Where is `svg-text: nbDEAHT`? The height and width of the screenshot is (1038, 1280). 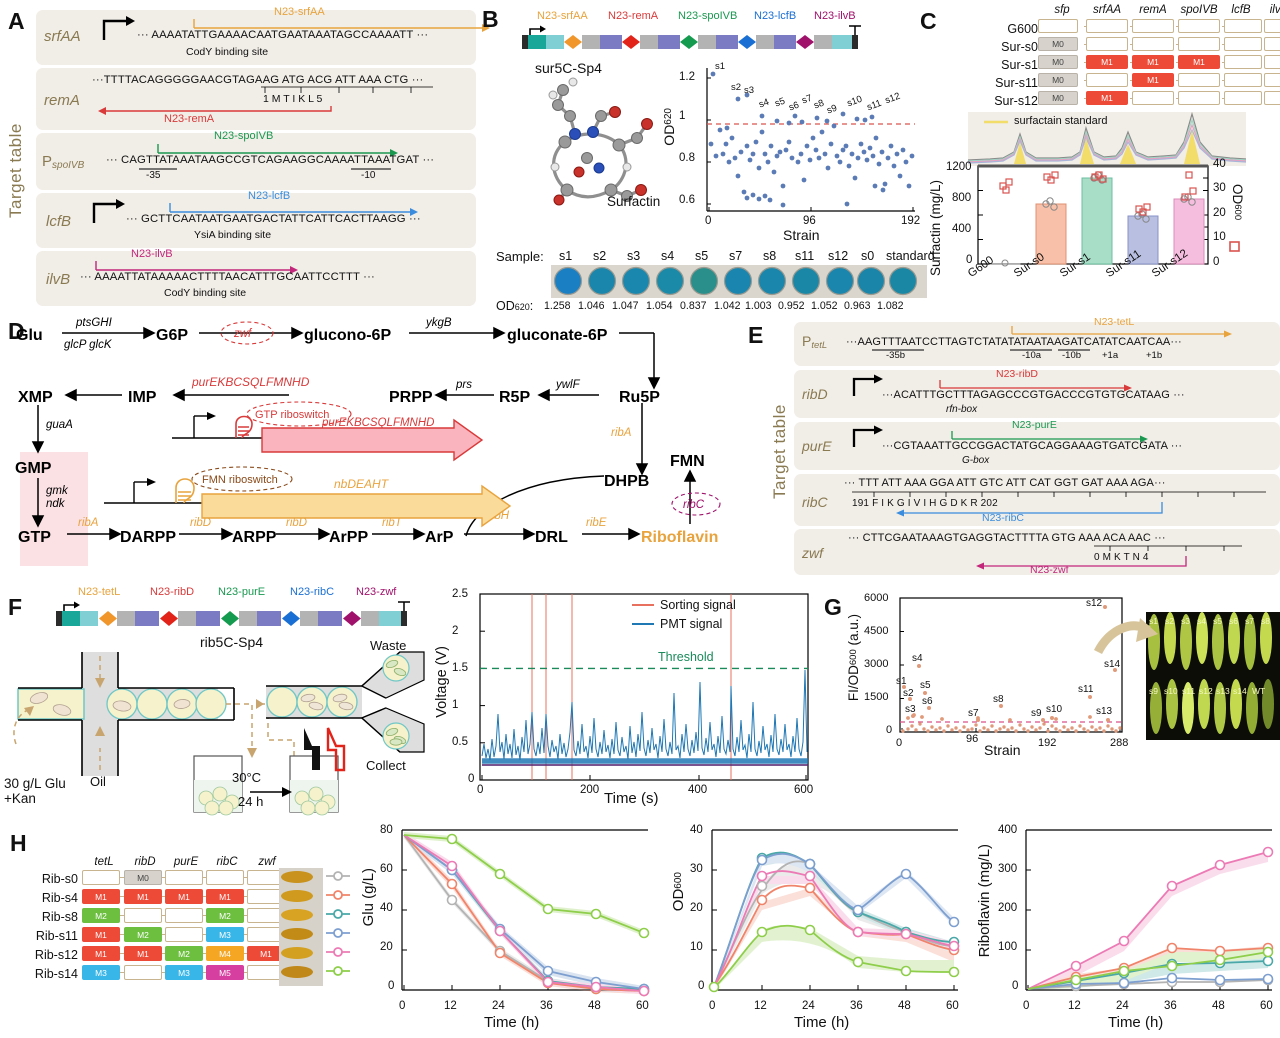 svg-text: nbDEAHT is located at coordinates (362, 484).